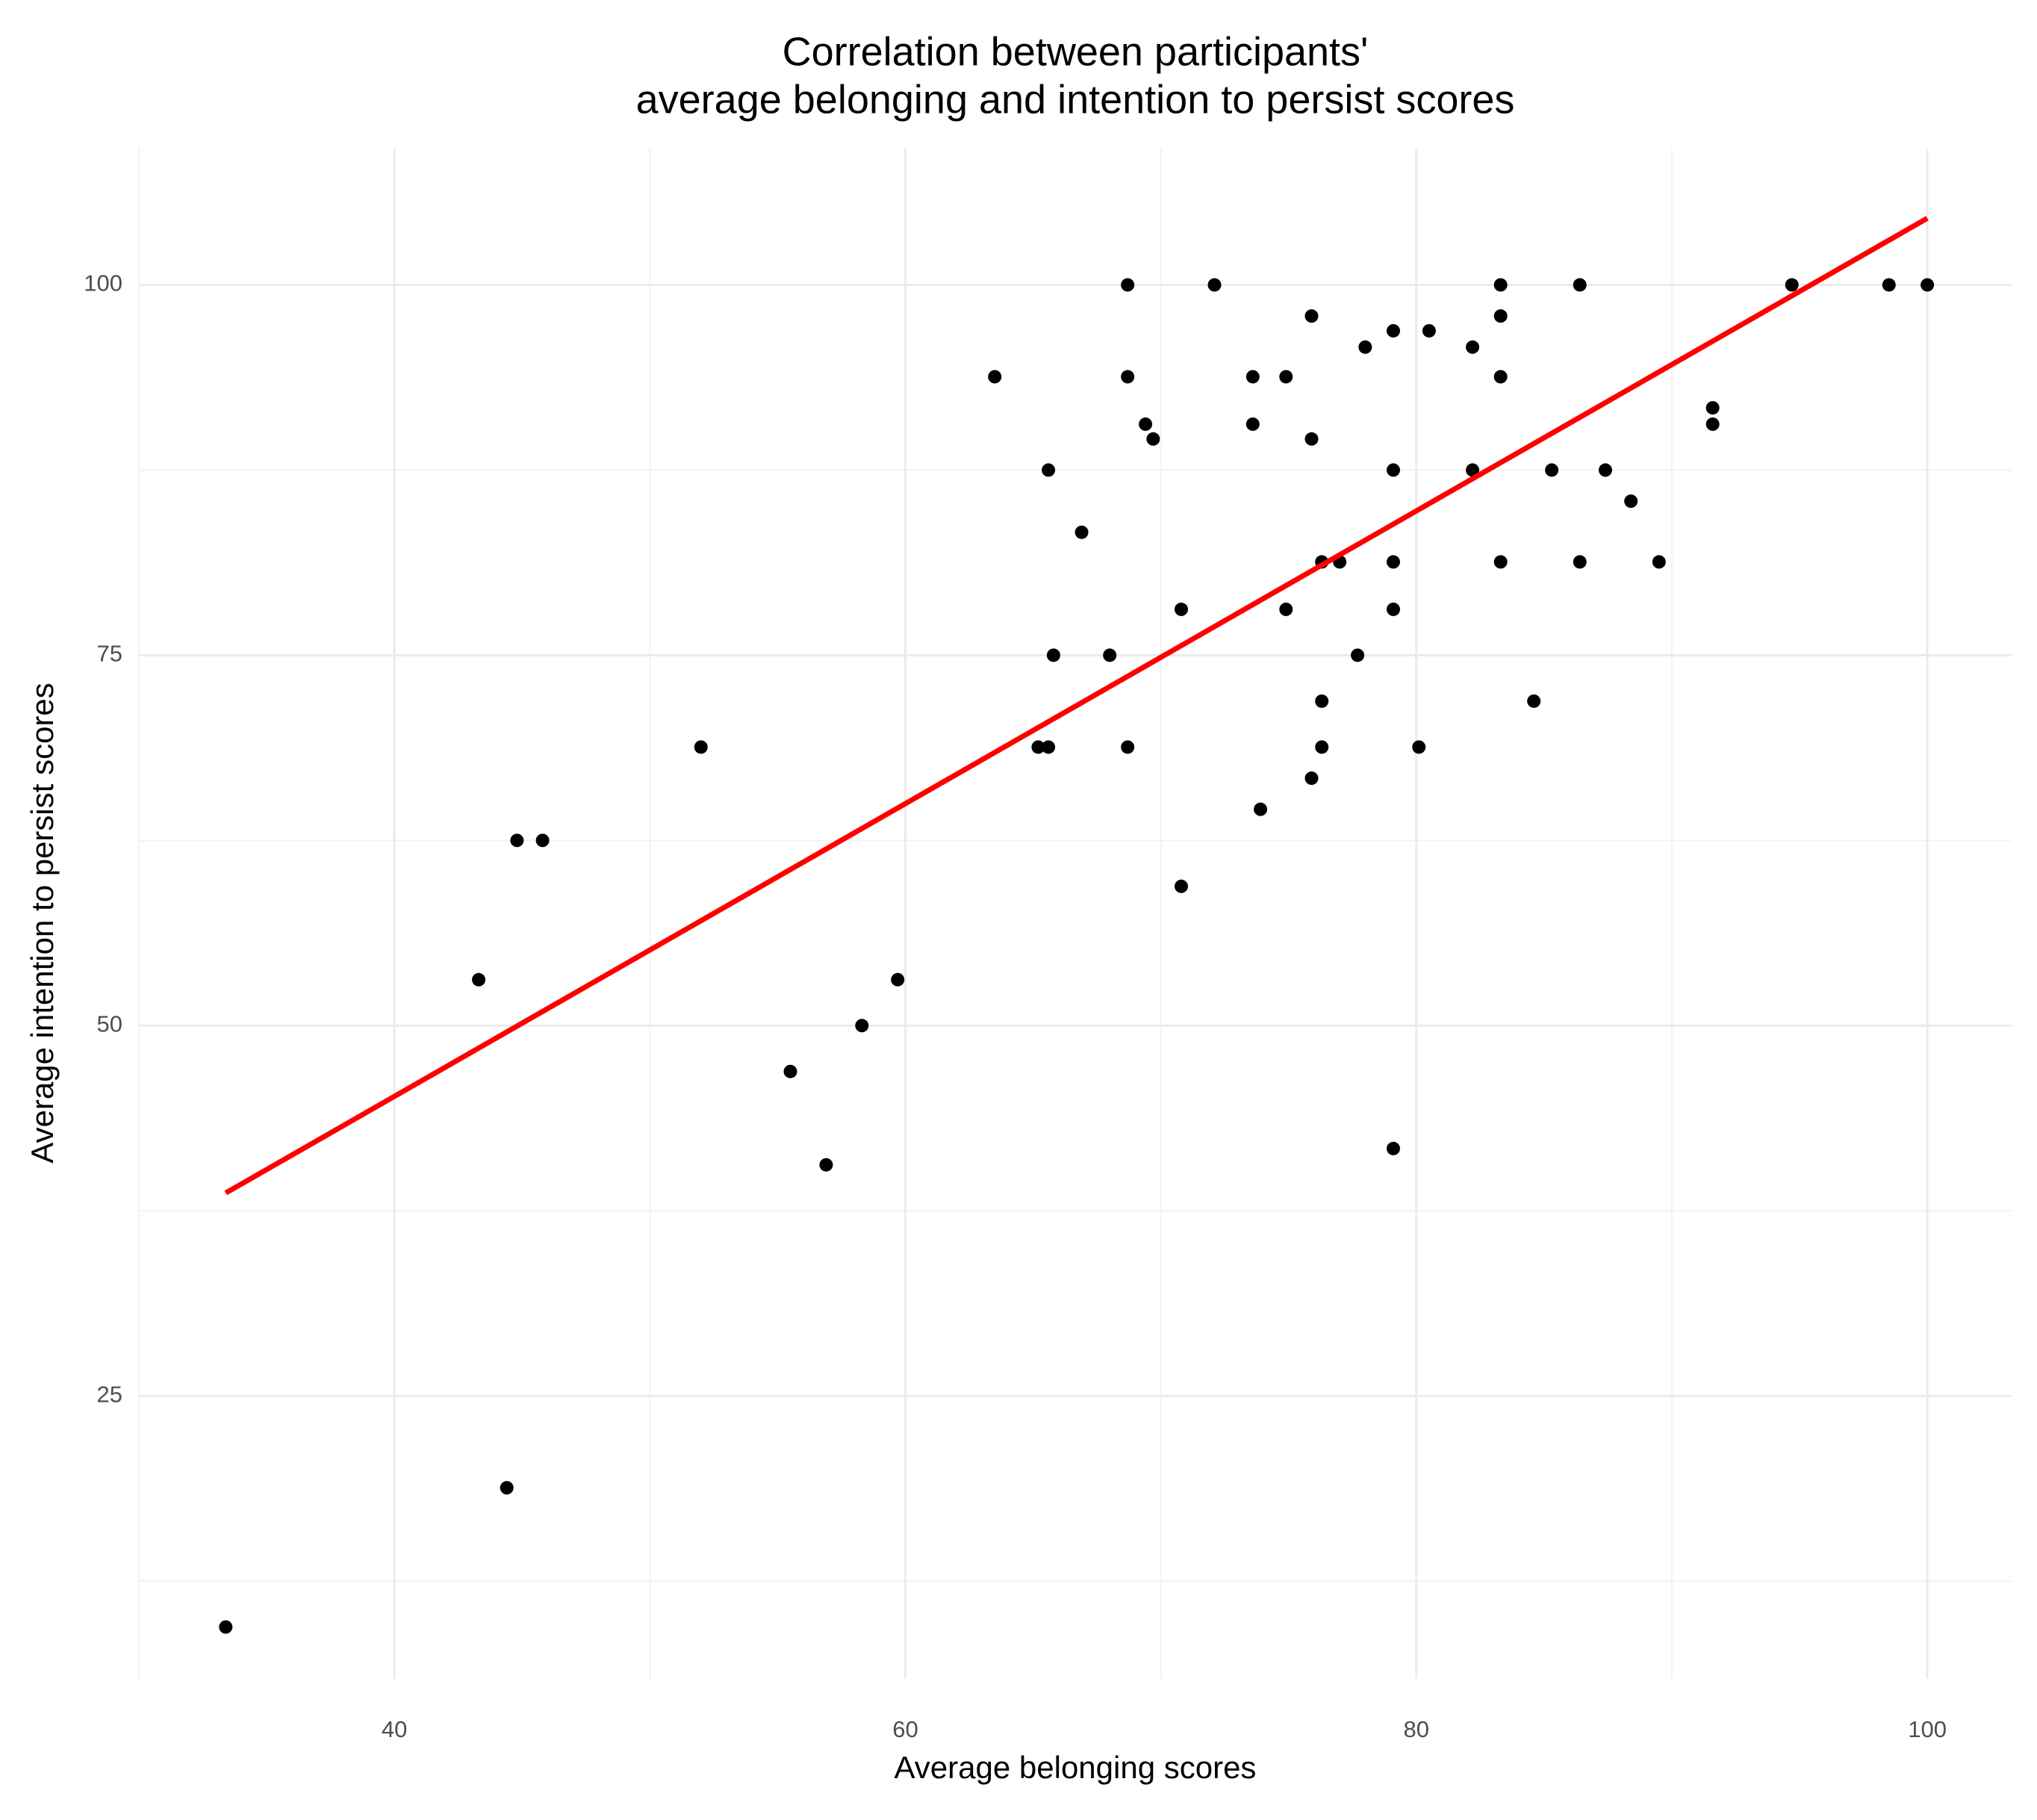 This screenshot has height=1820, width=2037. What do you see at coordinates (905, 1729) in the screenshot?
I see `x-tick-label: 60` at bounding box center [905, 1729].